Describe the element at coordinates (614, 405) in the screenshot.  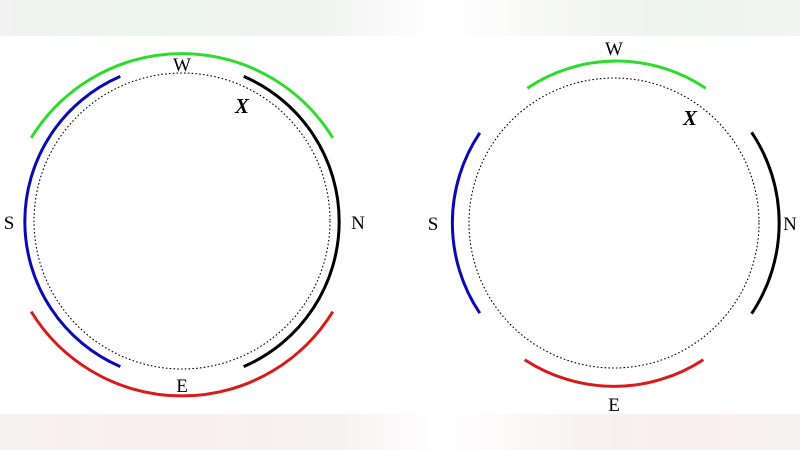
I see `label-east-right: E` at that location.